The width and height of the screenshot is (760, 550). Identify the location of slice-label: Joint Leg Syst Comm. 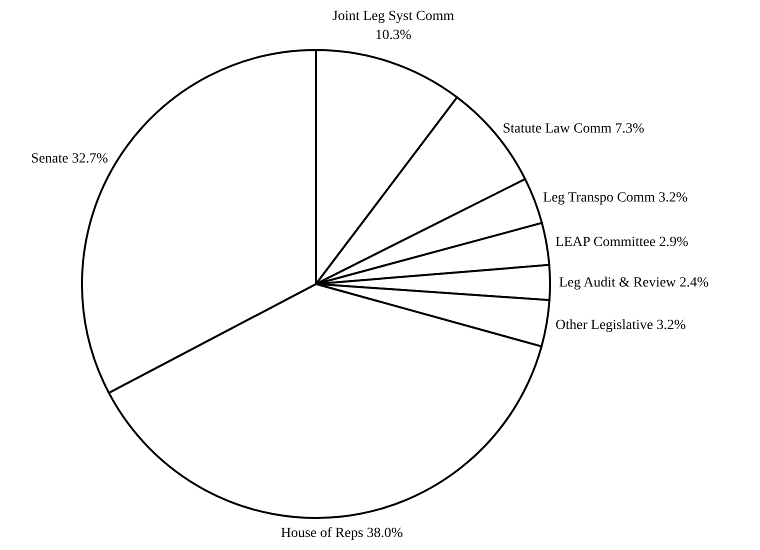
(393, 16).